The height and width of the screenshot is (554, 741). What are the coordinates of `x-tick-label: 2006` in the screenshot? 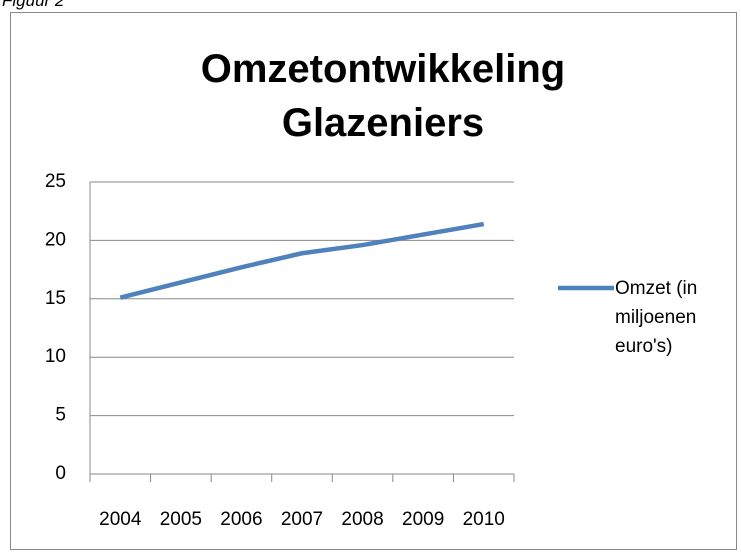 It's located at (241, 519).